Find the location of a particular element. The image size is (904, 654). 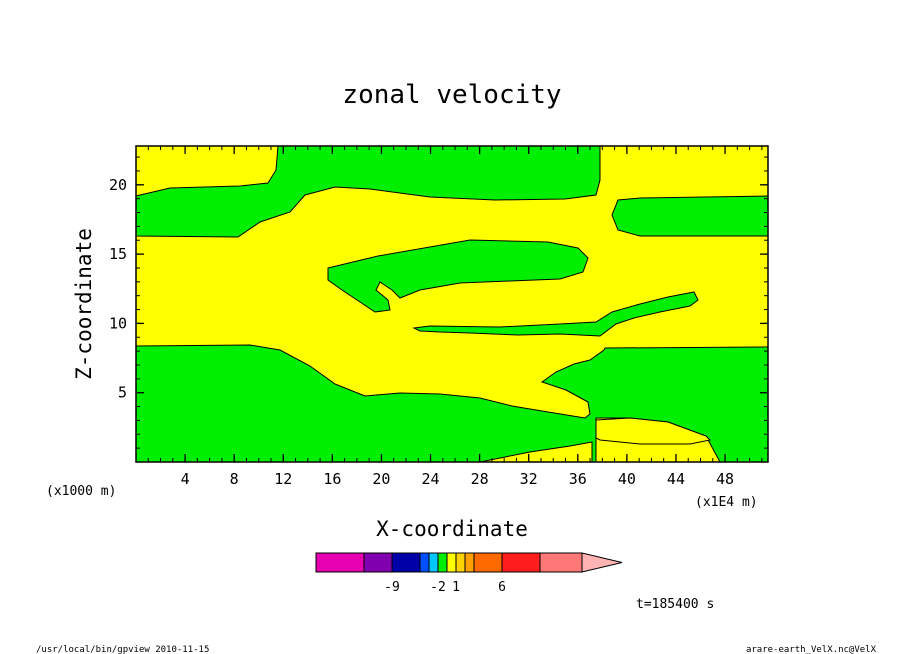

x-tick-label: 8 is located at coordinates (234, 479).